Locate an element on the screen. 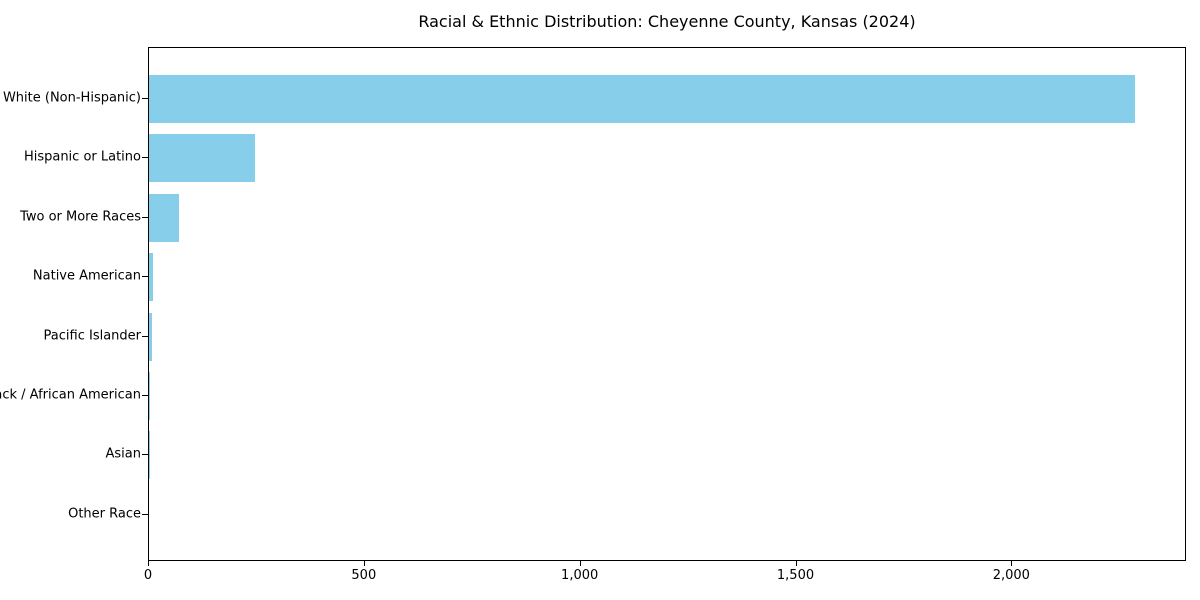 The width and height of the screenshot is (1200, 600). y-axis-label: Hispanic or Latino is located at coordinates (82, 157).